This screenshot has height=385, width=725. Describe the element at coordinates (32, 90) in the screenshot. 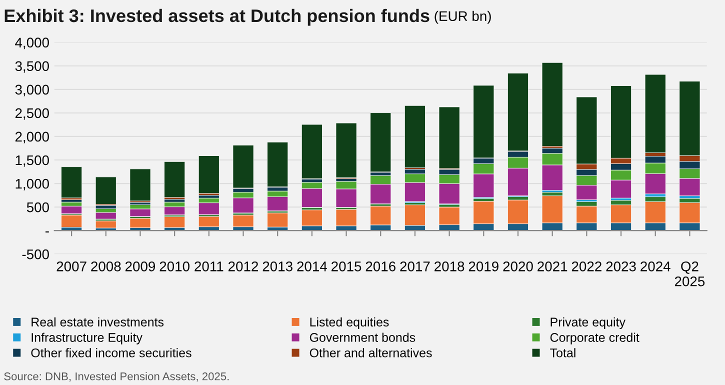

I see `y-tick-label: 3,000` at that location.